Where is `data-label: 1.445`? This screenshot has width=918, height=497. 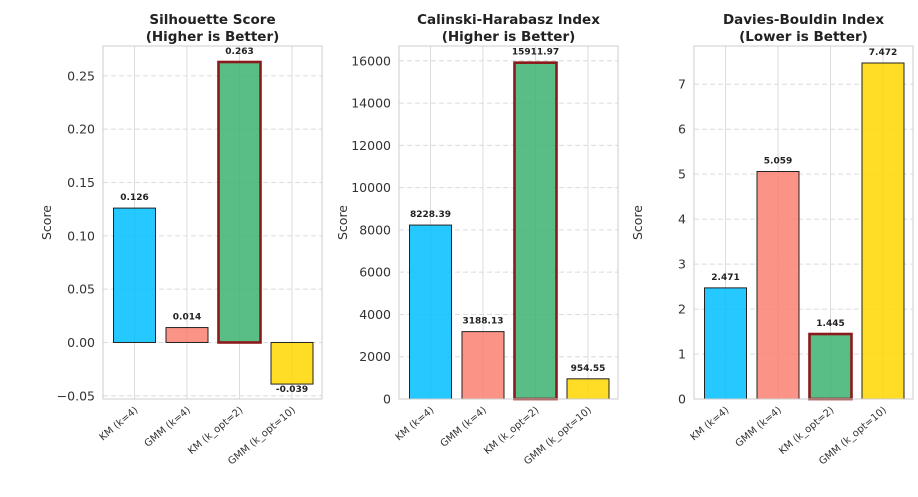 data-label: 1.445 is located at coordinates (830, 324).